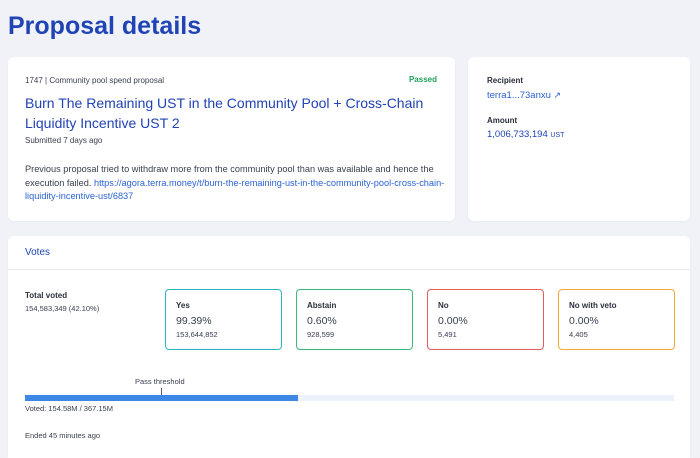 Image resolution: width=700 pixels, height=458 pixels. I want to click on vote-option-label: Yes, so click(183, 305).